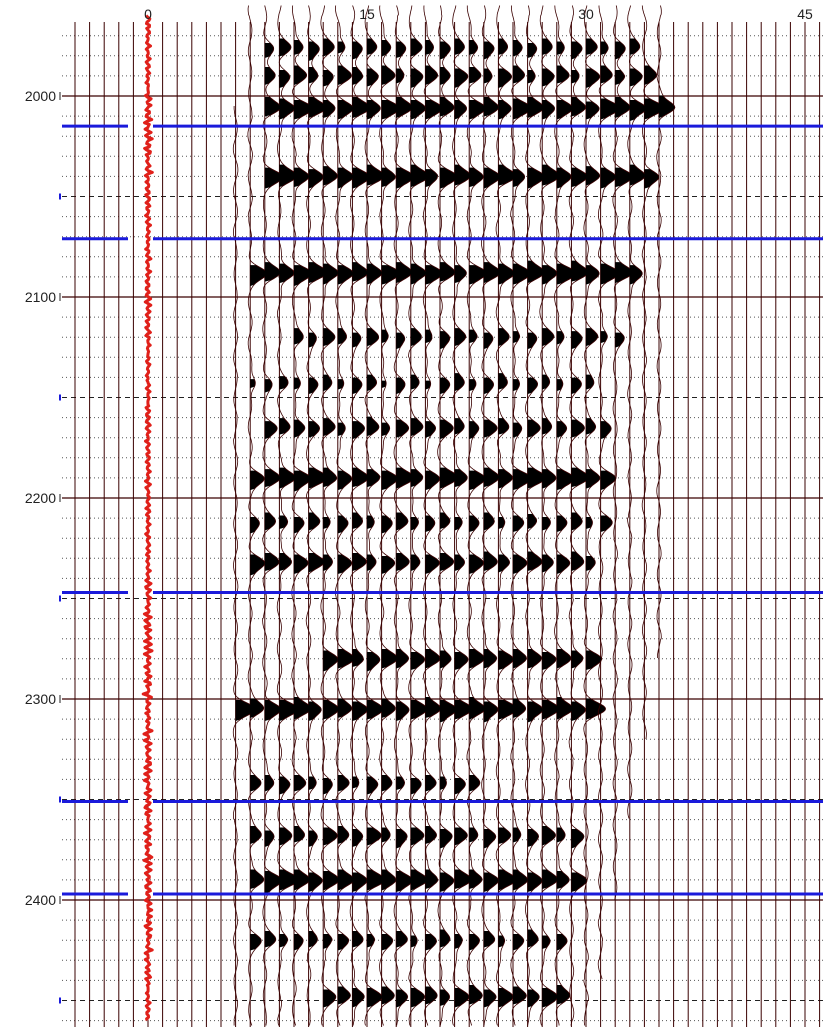  What do you see at coordinates (40, 900) in the screenshot?
I see `y-tick-label: 2400` at bounding box center [40, 900].